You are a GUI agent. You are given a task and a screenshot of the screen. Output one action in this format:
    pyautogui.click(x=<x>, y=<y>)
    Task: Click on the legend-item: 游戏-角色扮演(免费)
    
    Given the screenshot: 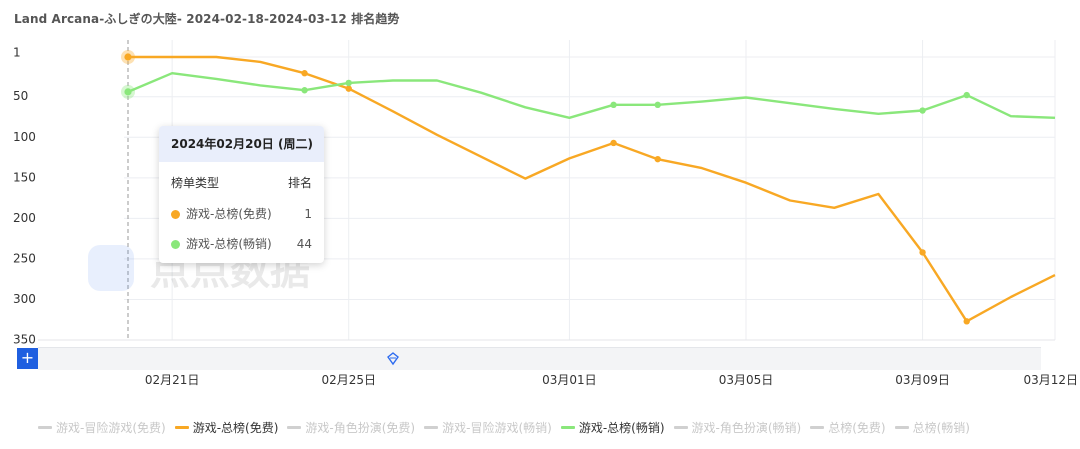 What is the action you would take?
    pyautogui.click(x=351, y=427)
    